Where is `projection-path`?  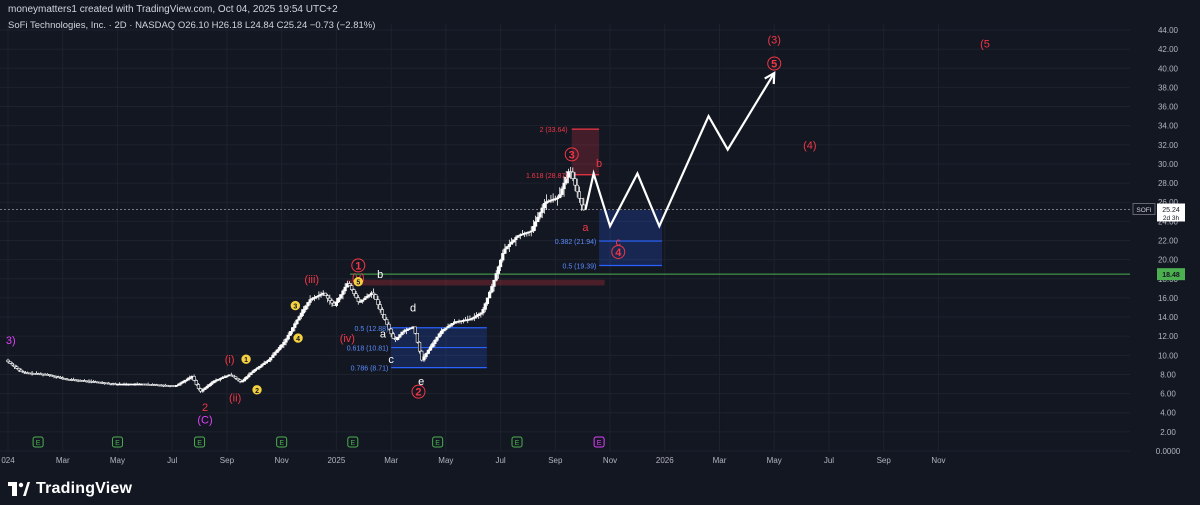 projection-path is located at coordinates (680, 151).